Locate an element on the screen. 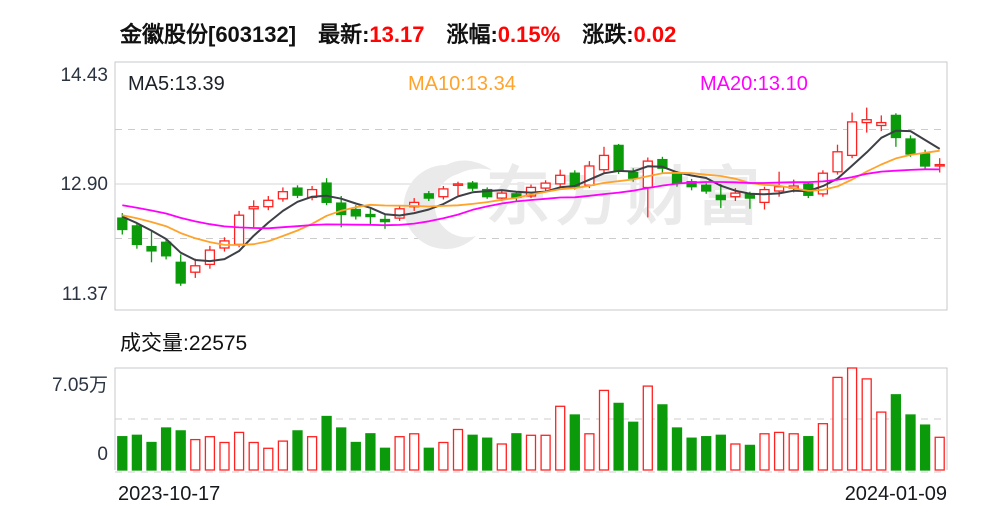 The width and height of the screenshot is (1000, 523). price-tick-top: 14.43 is located at coordinates (84, 75).